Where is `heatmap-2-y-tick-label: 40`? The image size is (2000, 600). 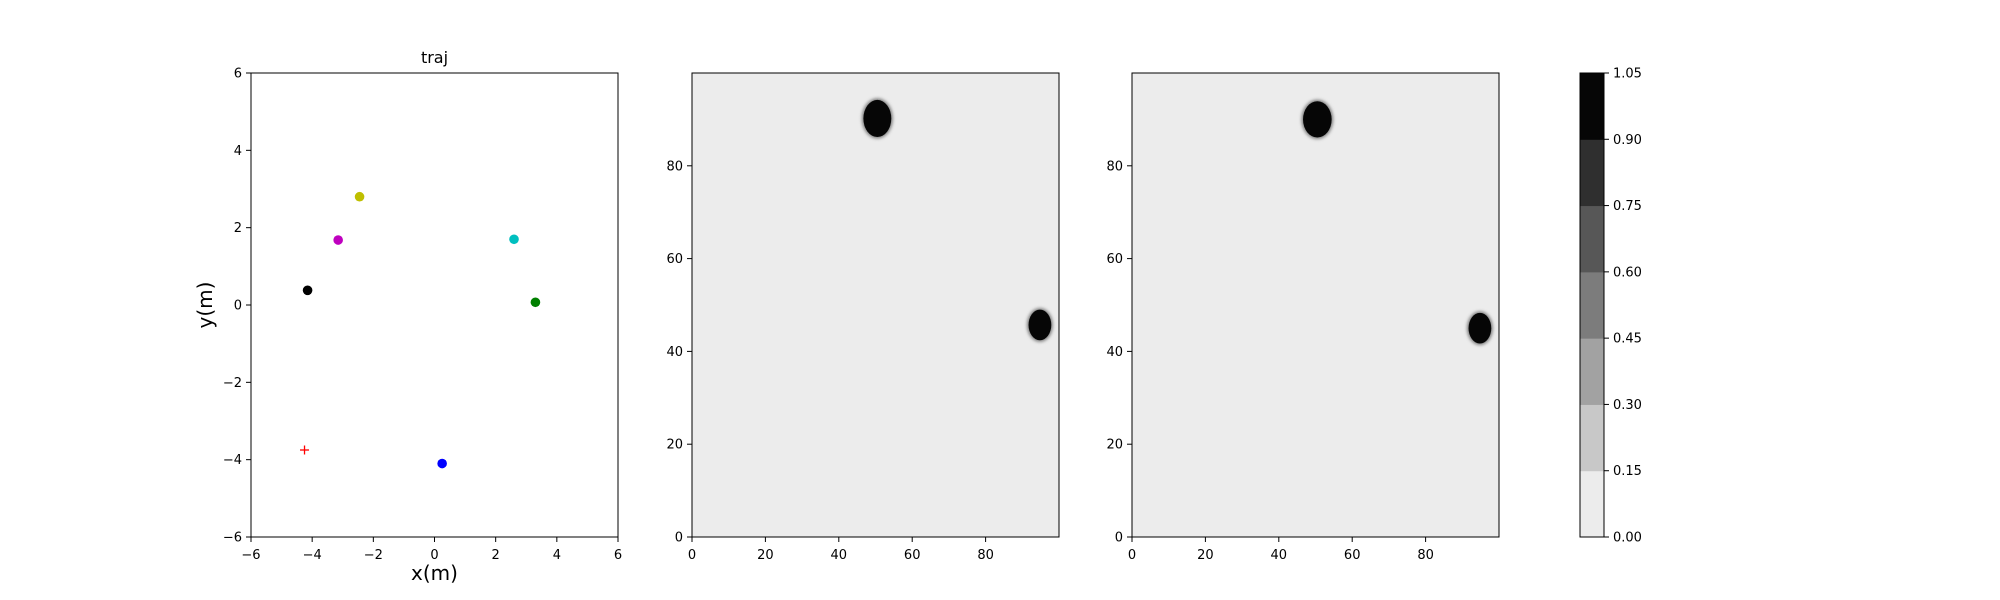
heatmap-2-y-tick-label: 40 is located at coordinates (1114, 352).